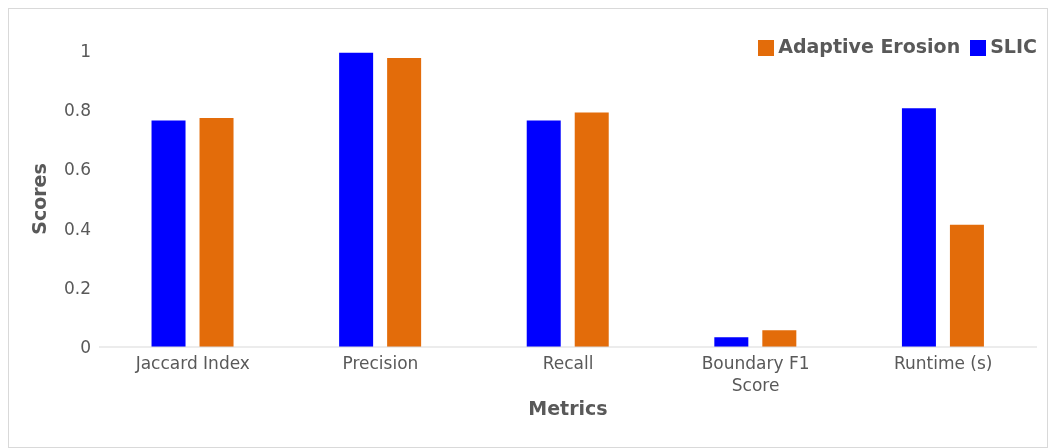  I want to click on x-tick-label: Boundary F1 Score, so click(755, 374).